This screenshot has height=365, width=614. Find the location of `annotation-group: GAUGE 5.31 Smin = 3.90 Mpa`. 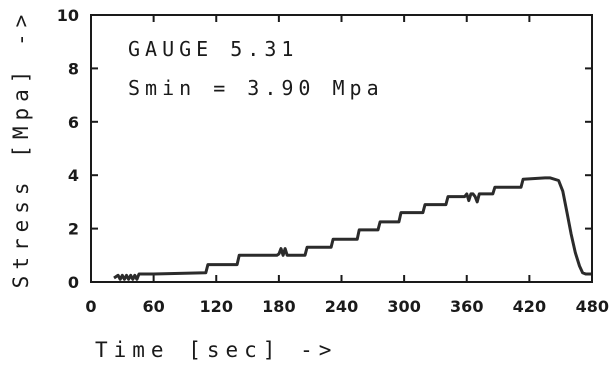

annotation-group: GAUGE 5.31 Smin = 3.90 Mpa is located at coordinates (256, 68).